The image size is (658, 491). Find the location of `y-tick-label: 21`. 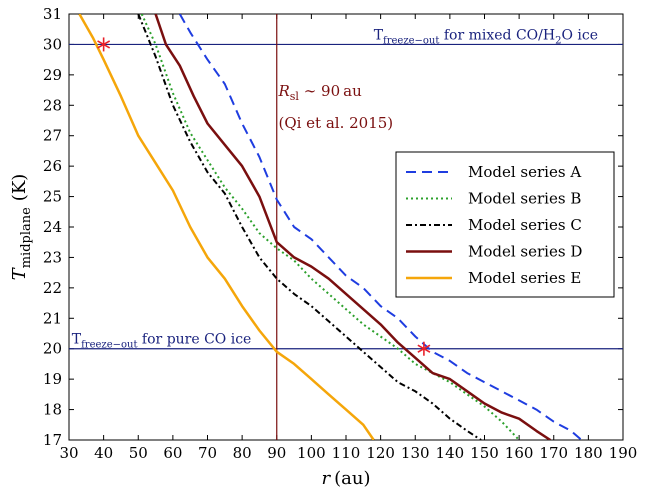

y-tick-label: 21 is located at coordinates (52, 318).